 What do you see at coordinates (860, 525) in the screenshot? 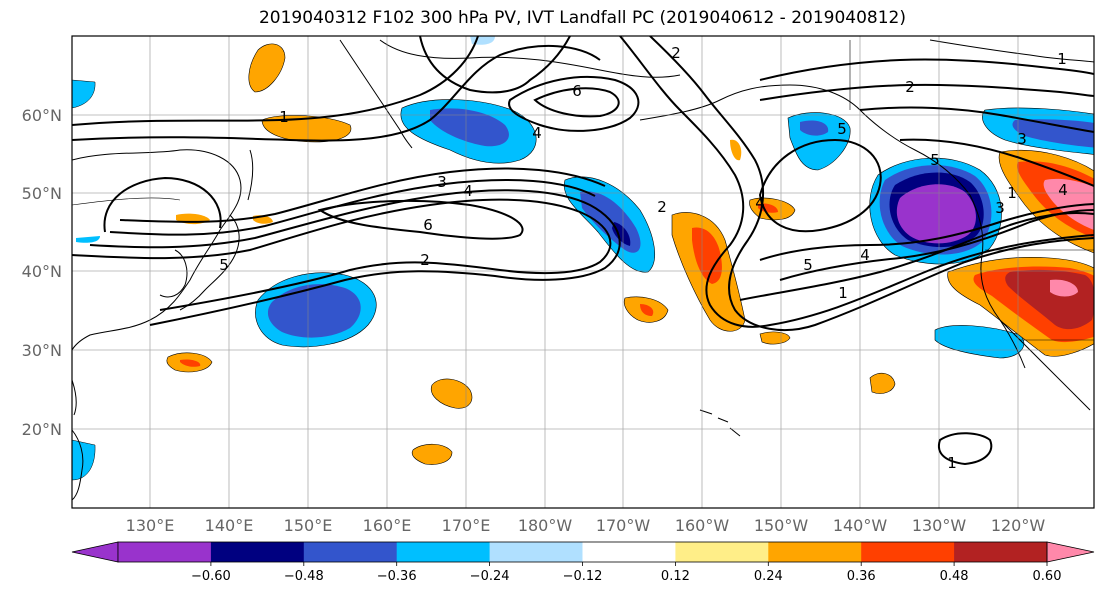
I see `longitude-label: 140°W` at bounding box center [860, 525].